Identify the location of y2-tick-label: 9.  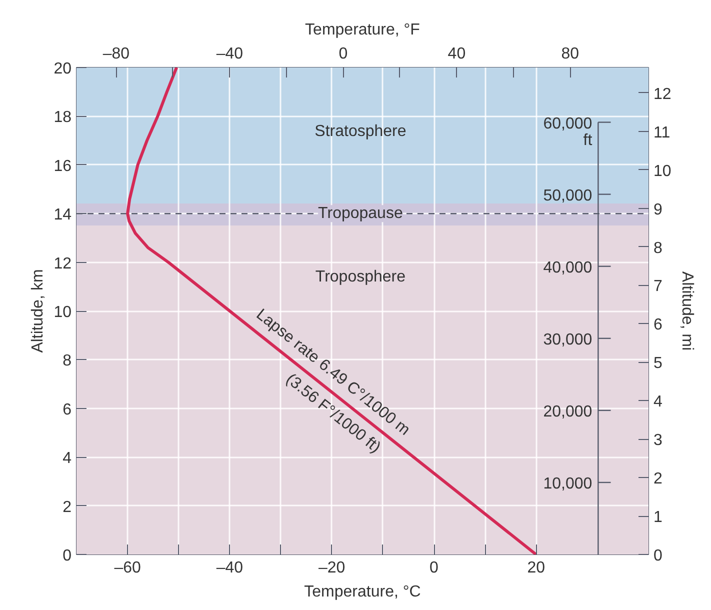
(658, 209).